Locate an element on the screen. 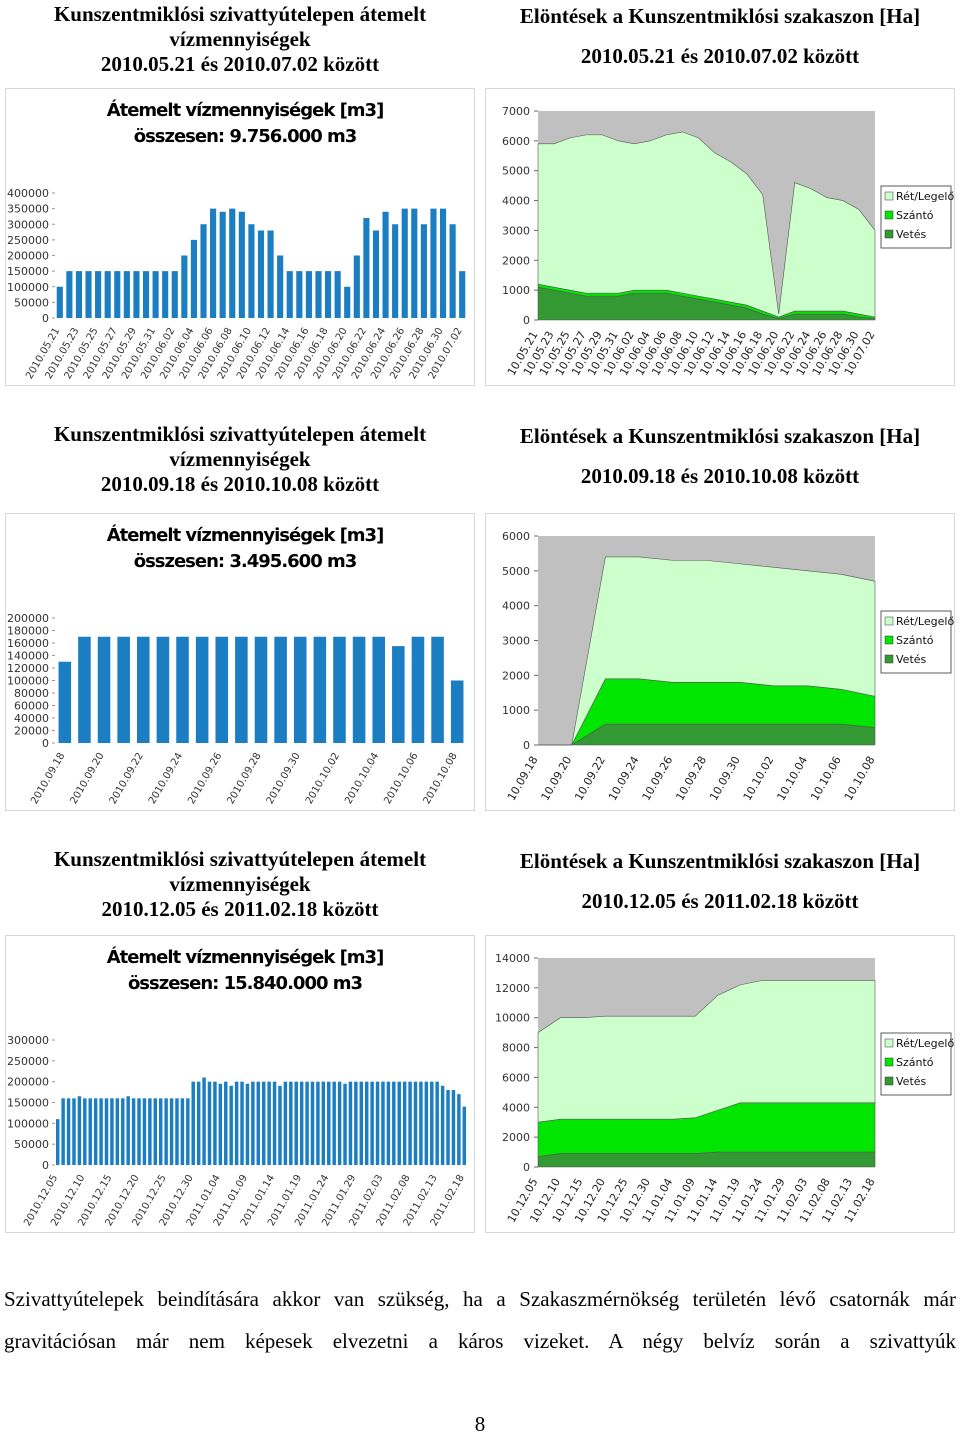 The image size is (960, 1436). right-heading: 2010.05.21 és 2010.07.02 között is located at coordinates (720, 56).